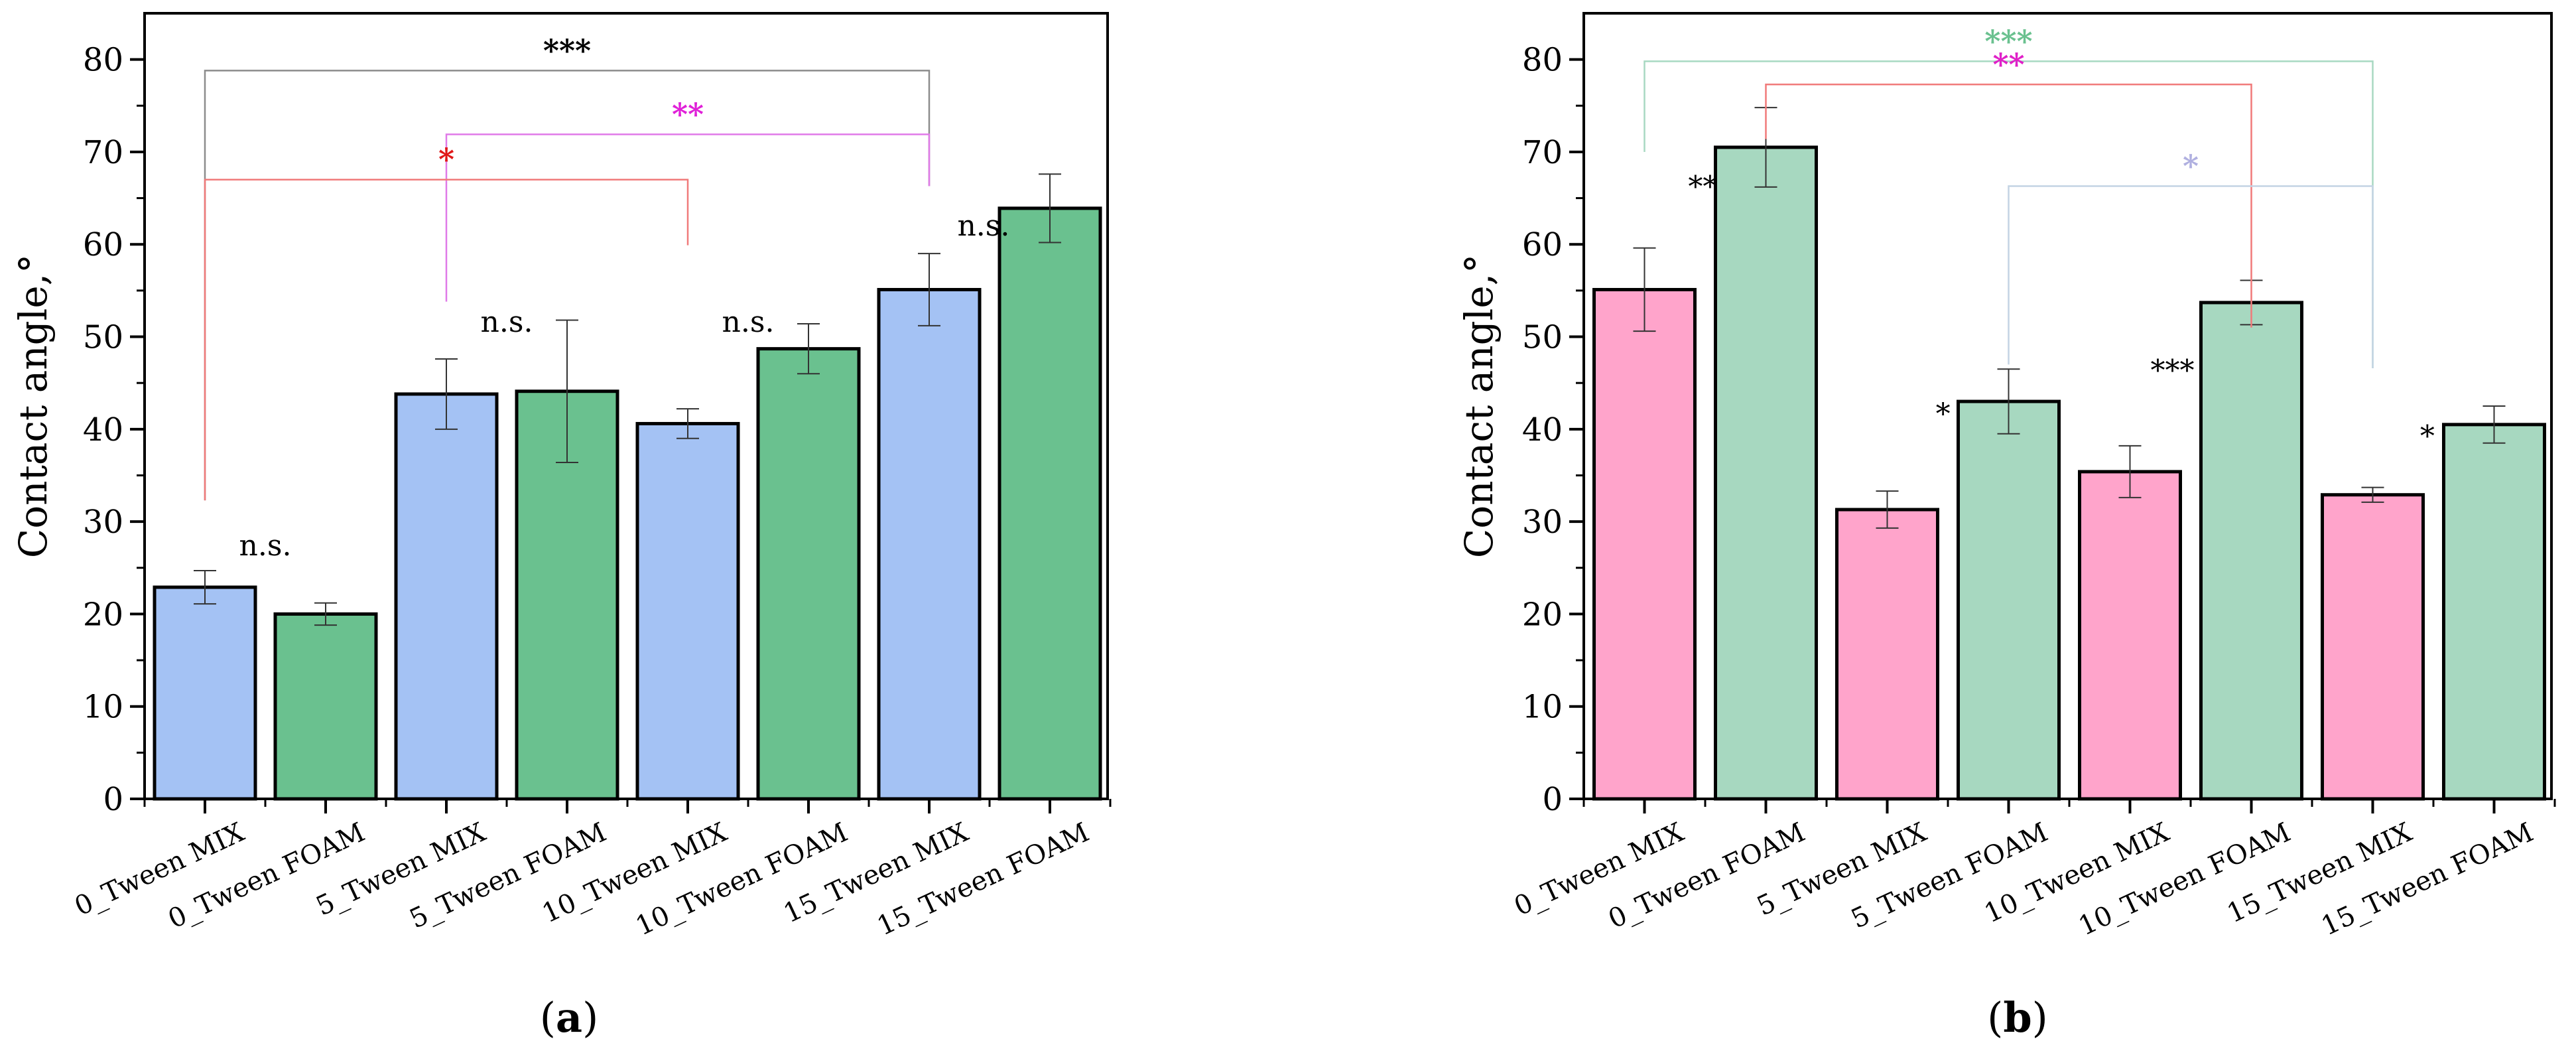 Image resolution: width=2576 pixels, height=1053 pixels. Describe the element at coordinates (1703, 187) in the screenshot. I see `annotation-text: **` at that location.